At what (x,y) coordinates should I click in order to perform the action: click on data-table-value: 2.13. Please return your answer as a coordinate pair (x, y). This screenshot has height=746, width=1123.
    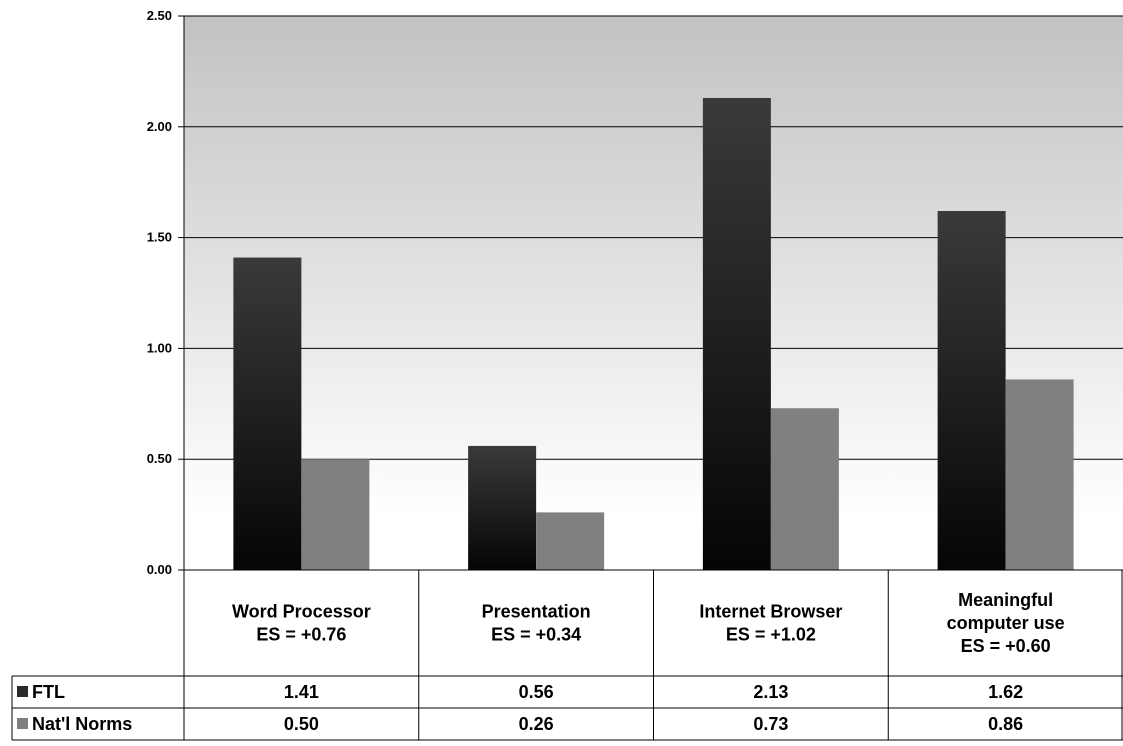
    Looking at the image, I should click on (770, 692).